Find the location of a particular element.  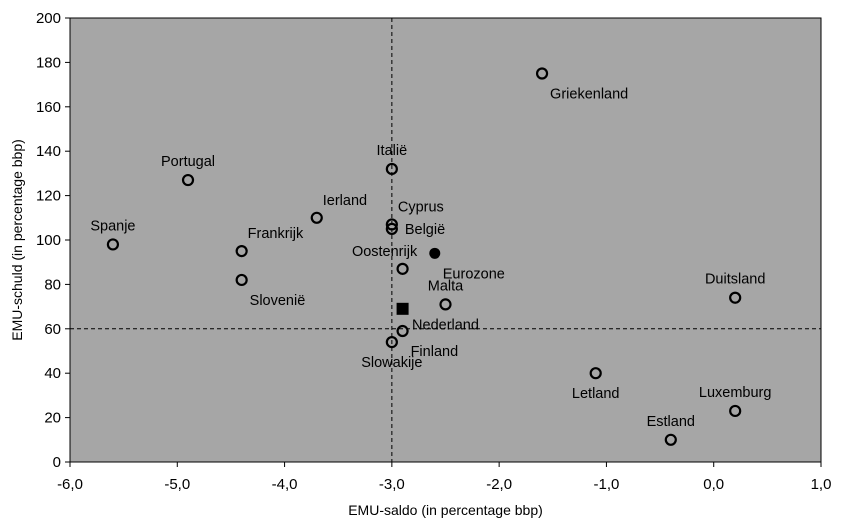

point-label: Ierland is located at coordinates (345, 201).